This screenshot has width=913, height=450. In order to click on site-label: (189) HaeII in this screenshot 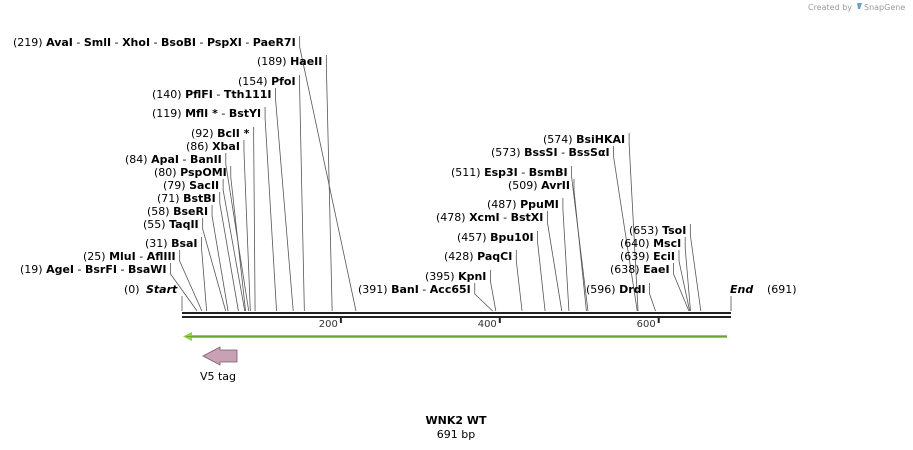, I will do `click(289, 61)`.